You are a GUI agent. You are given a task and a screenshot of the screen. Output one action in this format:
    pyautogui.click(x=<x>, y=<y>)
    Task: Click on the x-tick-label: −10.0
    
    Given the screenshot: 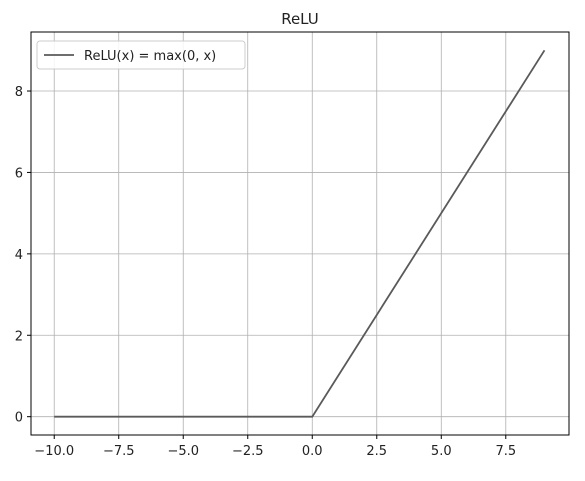 What is the action you would take?
    pyautogui.click(x=54, y=451)
    